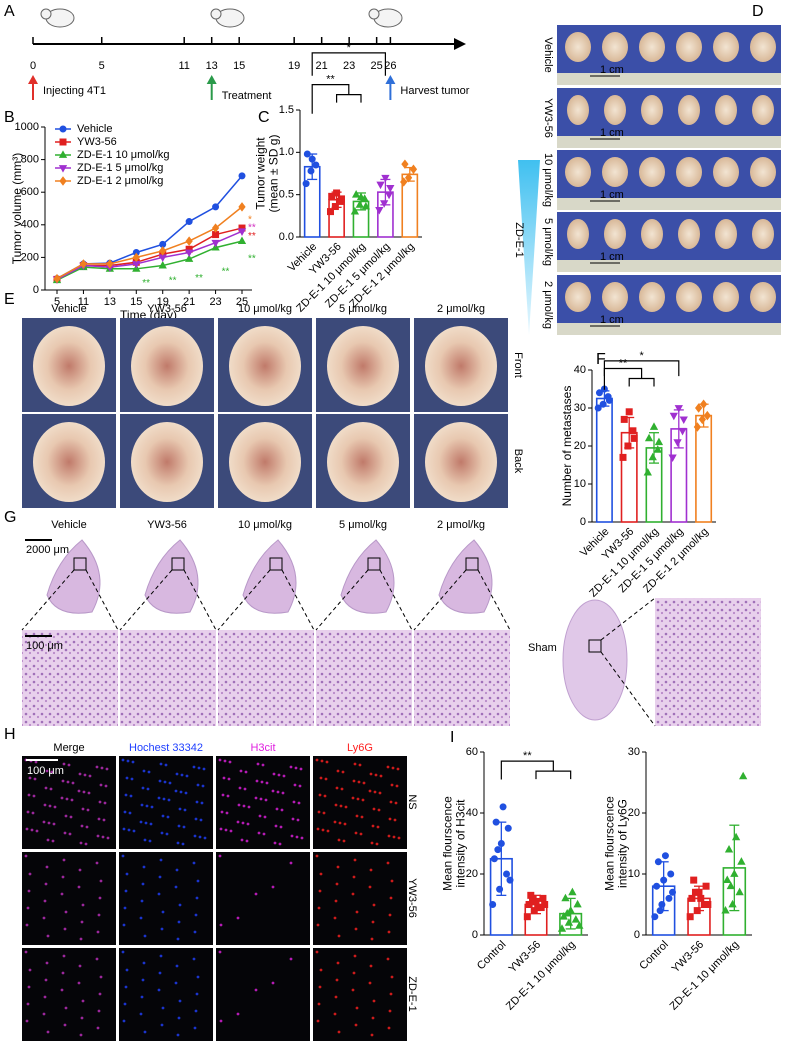  Describe the element at coordinates (63, 154) in the screenshot. I see `legend-marker` at that location.